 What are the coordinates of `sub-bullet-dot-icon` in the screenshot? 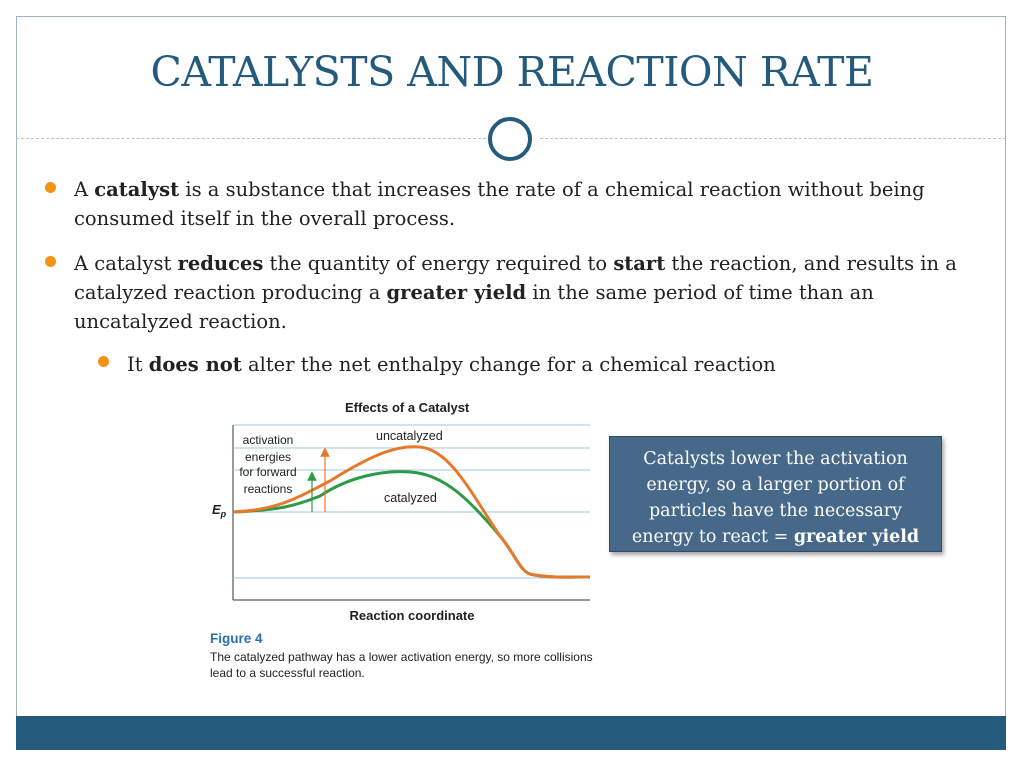 It's located at (103, 361).